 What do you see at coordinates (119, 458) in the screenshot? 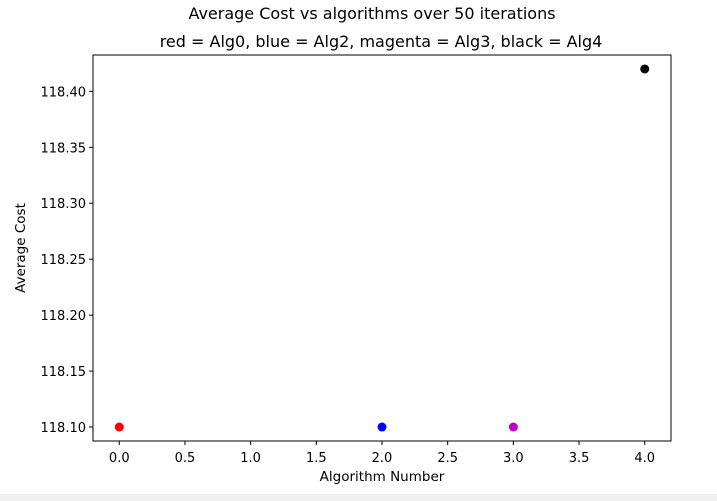
I see `x-tick-label: 0.0` at bounding box center [119, 458].